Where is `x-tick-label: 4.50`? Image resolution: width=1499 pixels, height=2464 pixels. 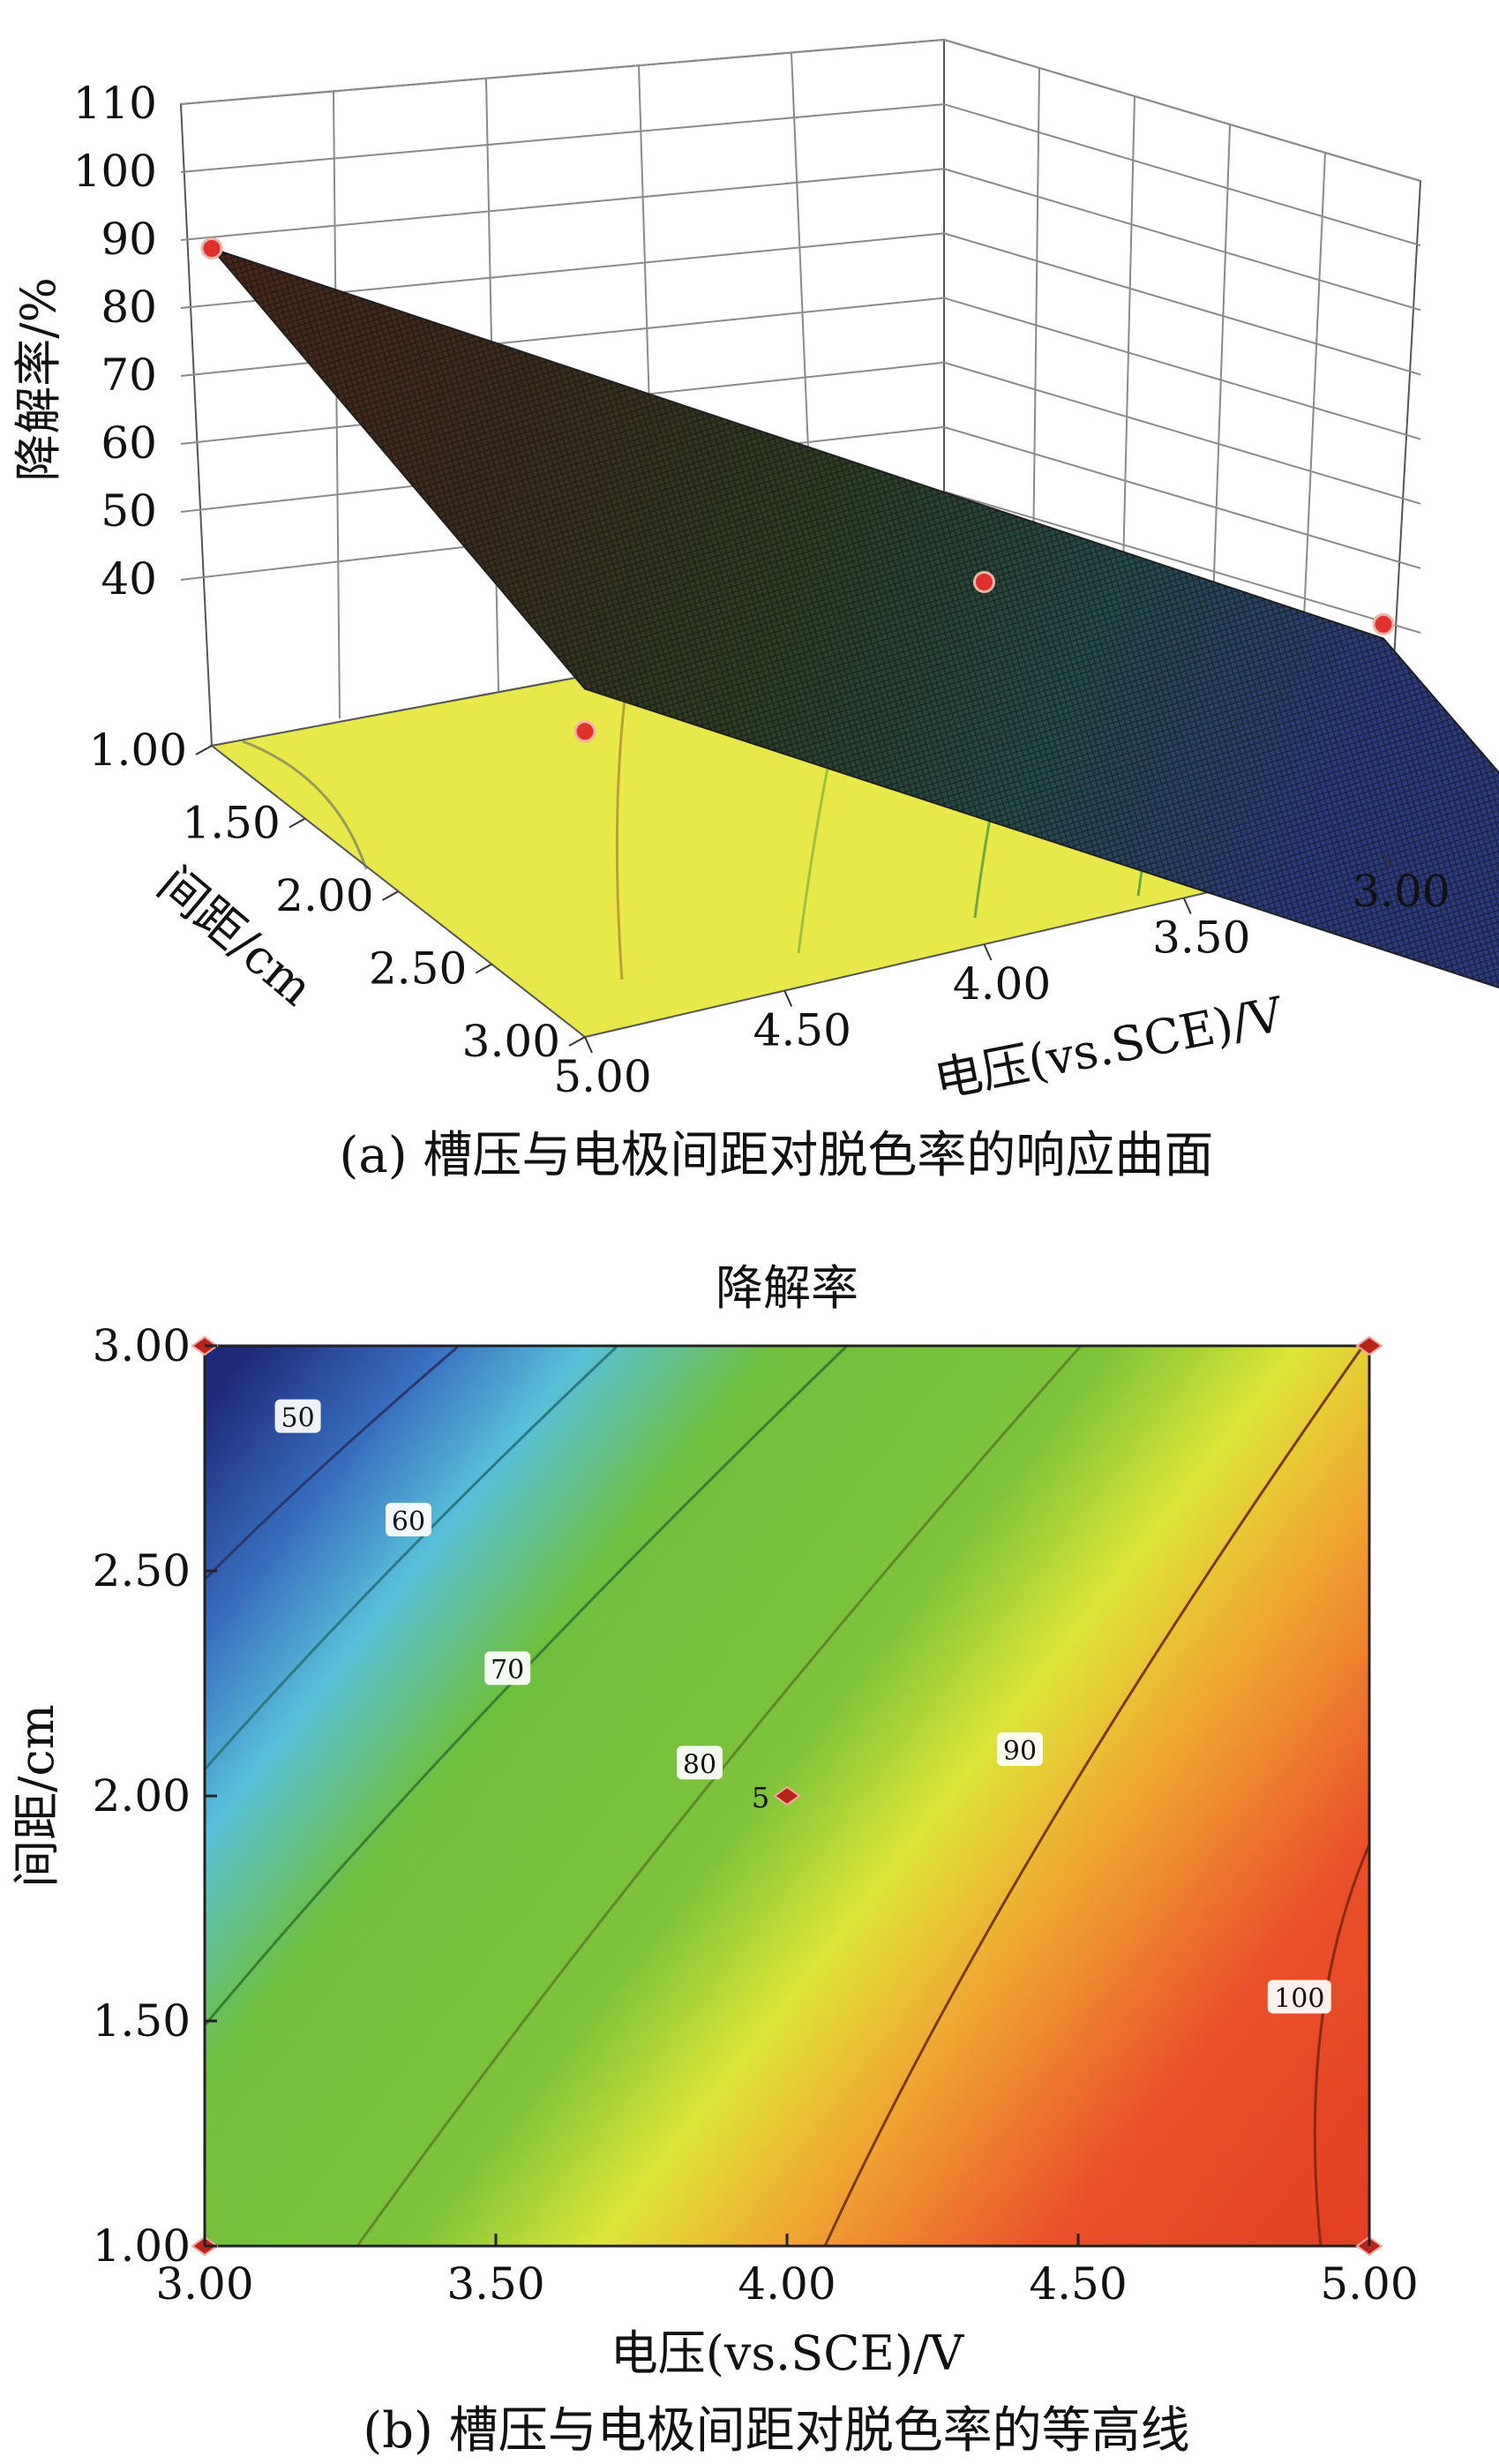
x-tick-label: 4.50 is located at coordinates (1078, 2284).